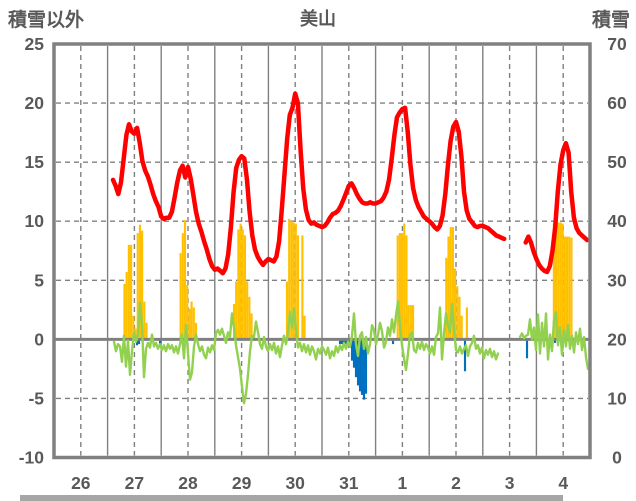 The width and height of the screenshot is (636, 501). What do you see at coordinates (35, 162) in the screenshot?
I see `left-axis-tick-label: 15` at bounding box center [35, 162].